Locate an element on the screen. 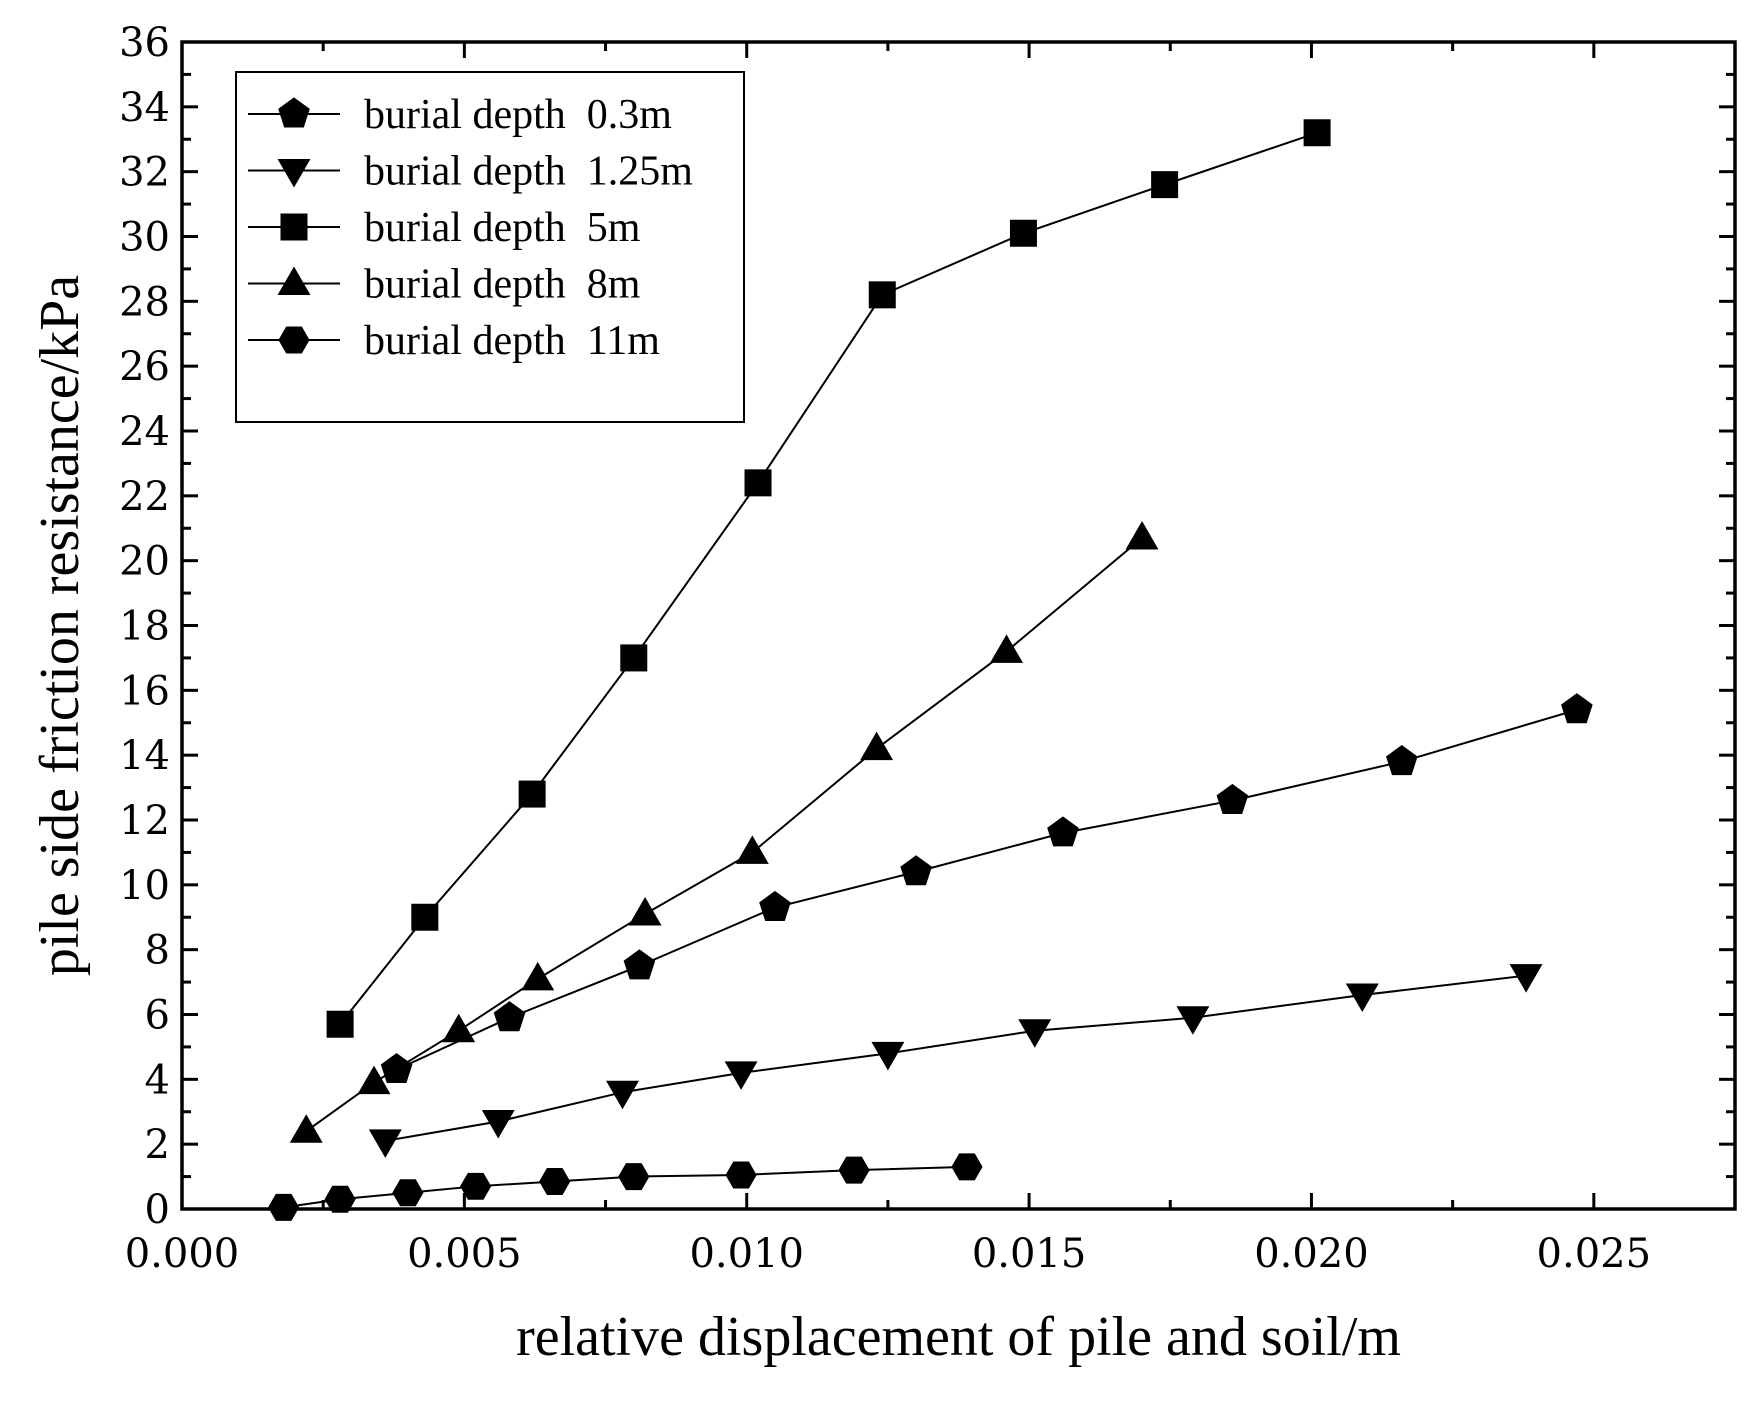 This screenshot has height=1408, width=1764. legend-label: burial depth 5m is located at coordinates (502, 228).